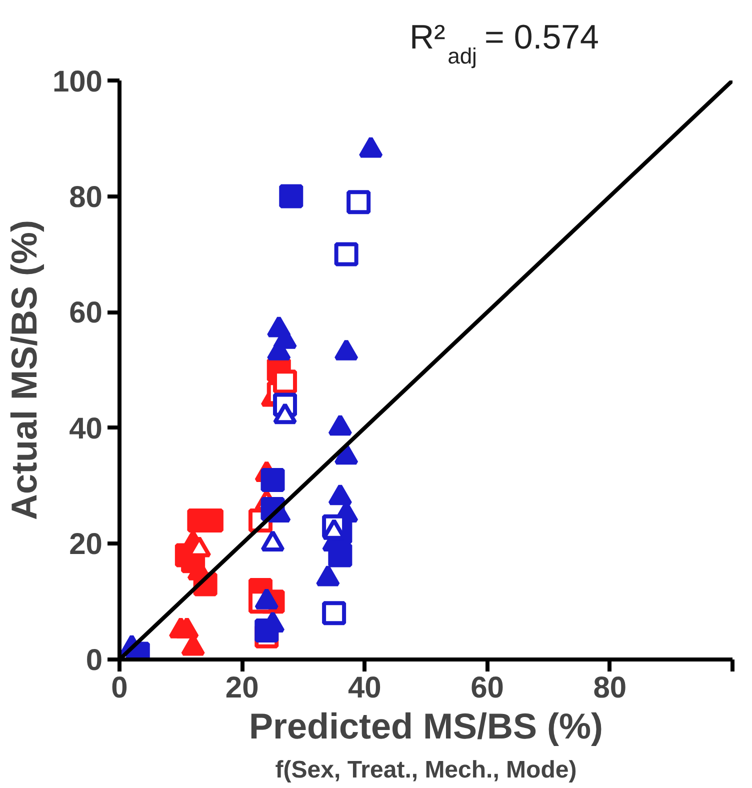 This screenshot has width=752, height=788. What do you see at coordinates (242, 688) in the screenshot?
I see `x-tick-label: 20` at bounding box center [242, 688].